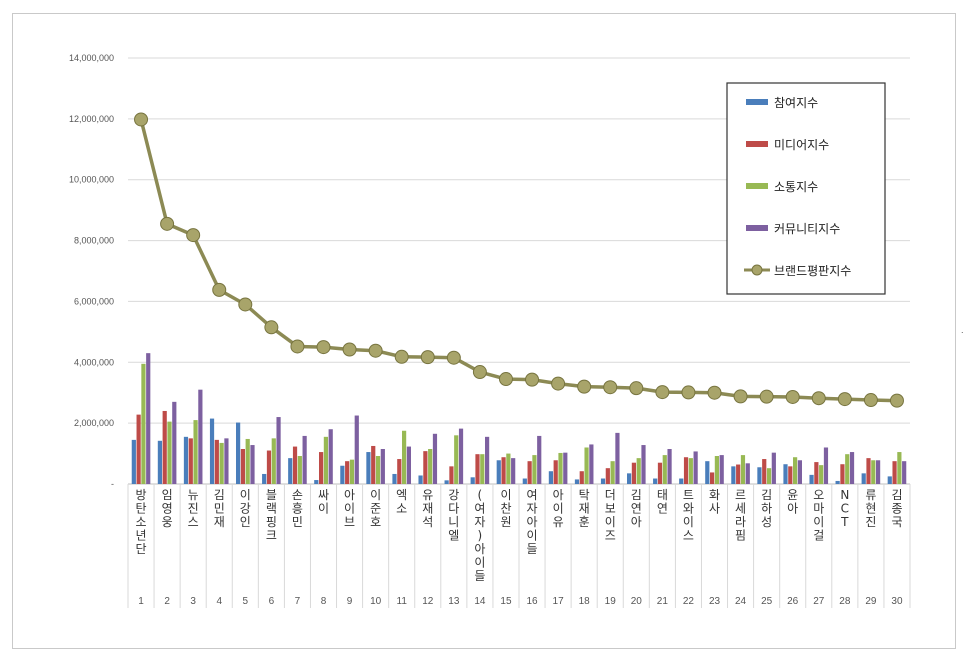 The image size is (966, 660). I want to click on legend-swatch-marker, so click(757, 270).